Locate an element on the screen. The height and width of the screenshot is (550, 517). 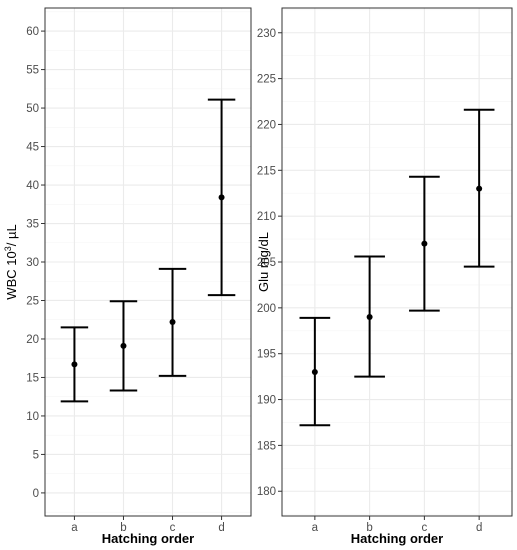
y-tick-label: 210 is located at coordinates (266, 217).